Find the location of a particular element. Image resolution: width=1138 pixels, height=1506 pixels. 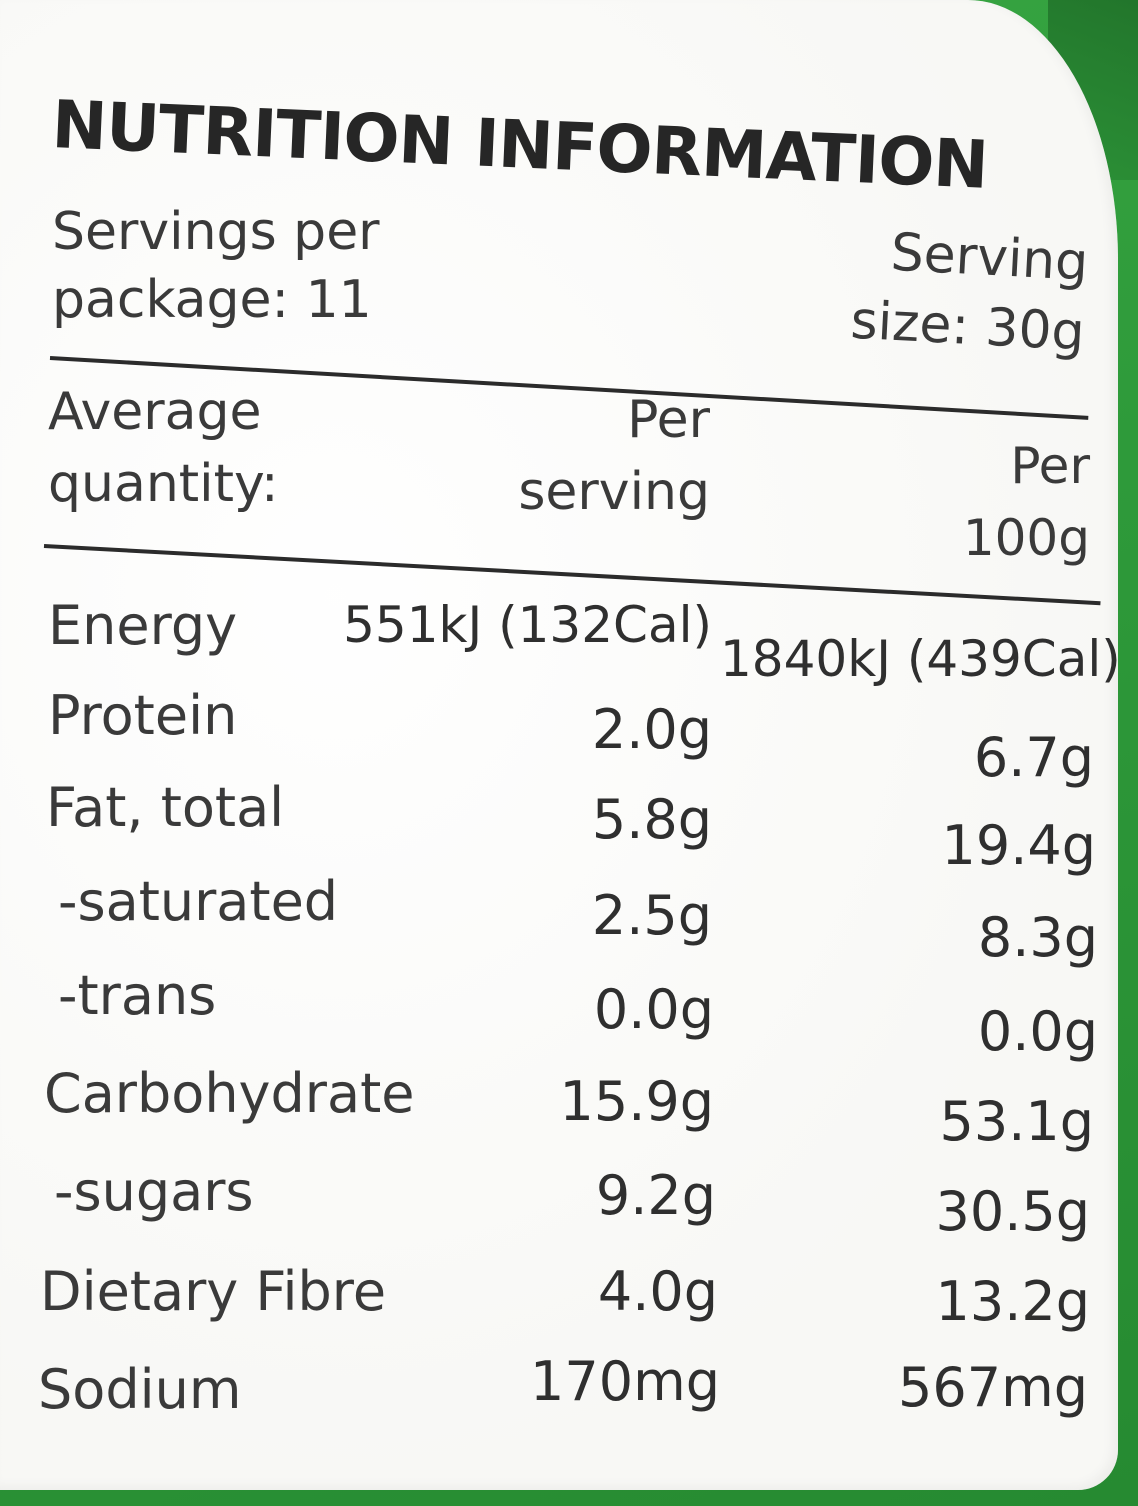

per-serving-header: Per serving is located at coordinates (614, 456).